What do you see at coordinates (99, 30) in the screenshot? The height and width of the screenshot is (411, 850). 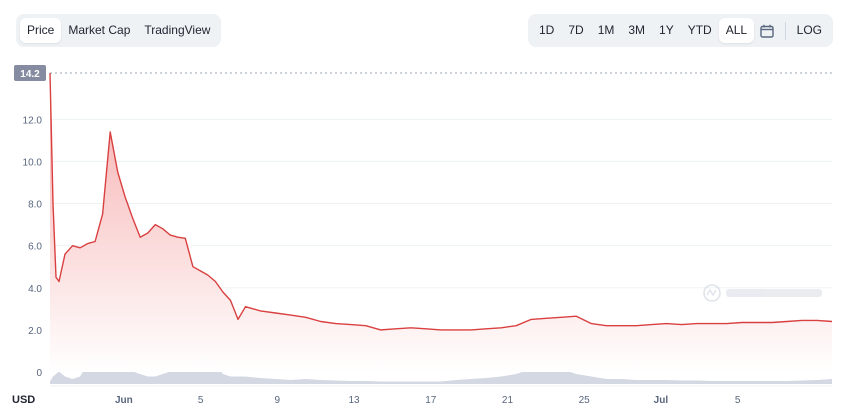 I see `tab-market-cap: Market Cap` at bounding box center [99, 30].